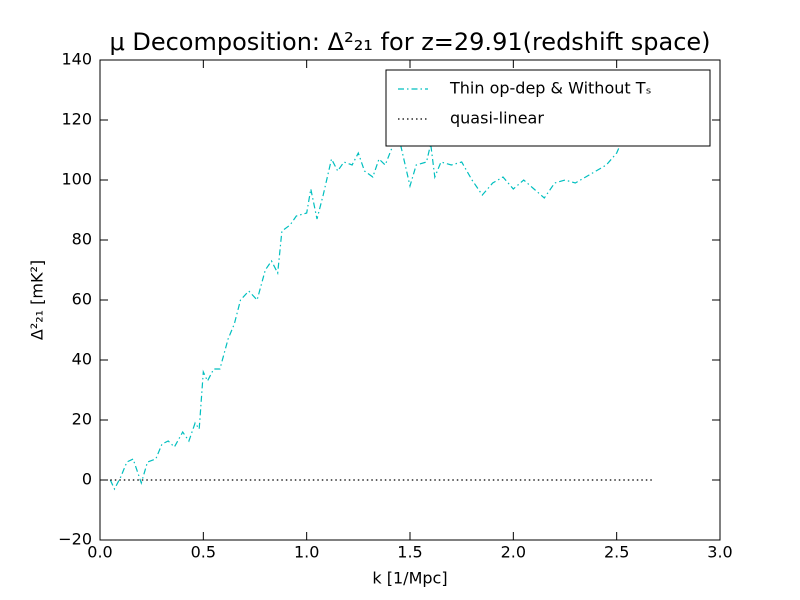  I want to click on legend-label: quasi-linear, so click(497, 118).